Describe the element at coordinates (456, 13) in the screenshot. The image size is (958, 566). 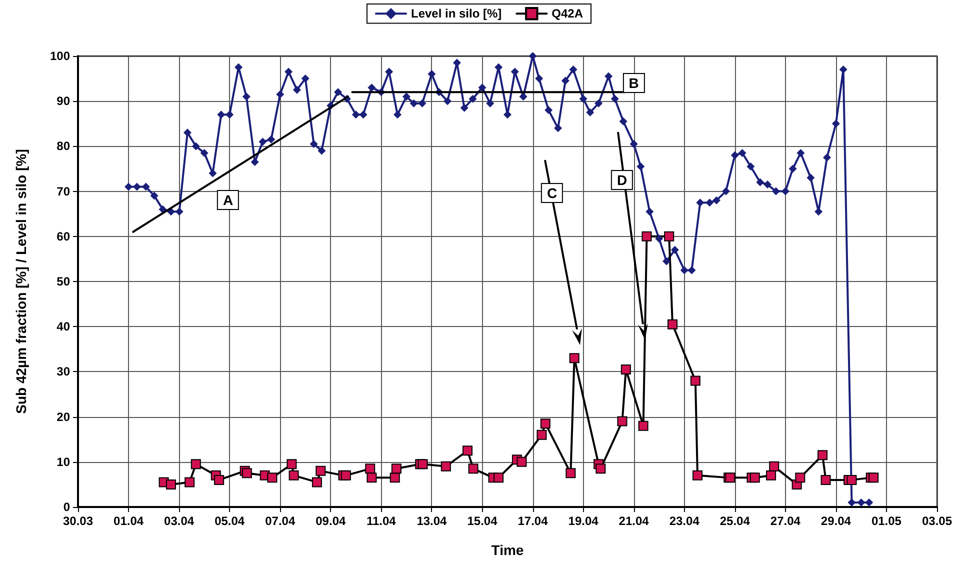
I see `legend-label: Level in silo [%]` at that location.